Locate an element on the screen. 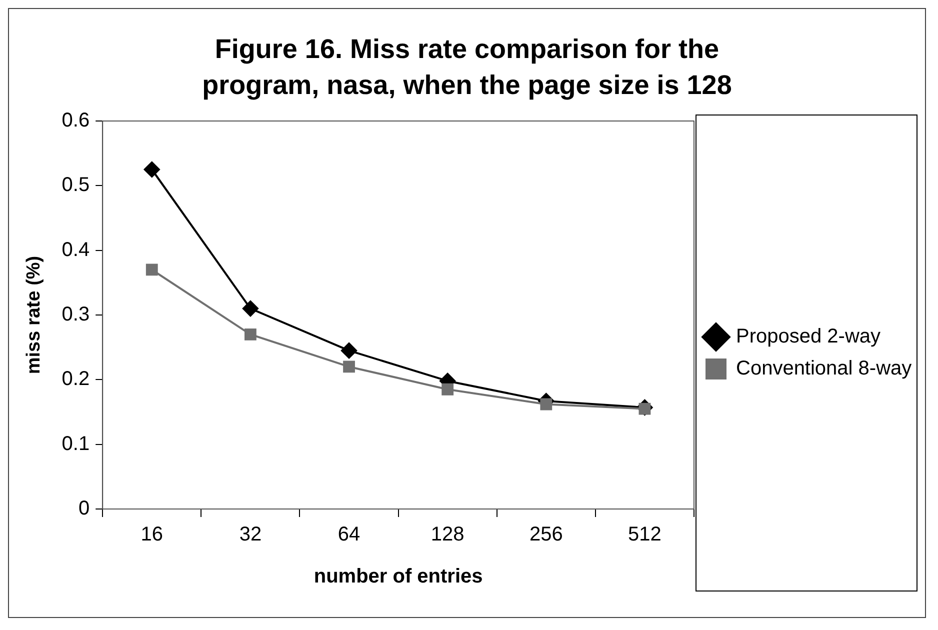 The height and width of the screenshot is (630, 938). y-tick-label: 0.1 is located at coordinates (76, 443).